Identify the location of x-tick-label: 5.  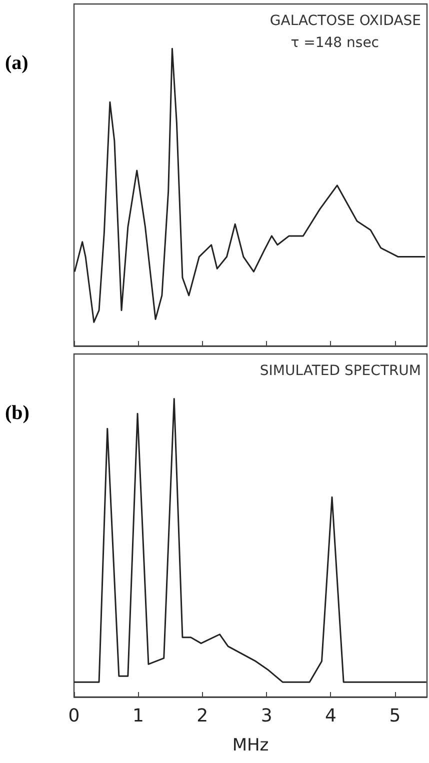
(395, 716).